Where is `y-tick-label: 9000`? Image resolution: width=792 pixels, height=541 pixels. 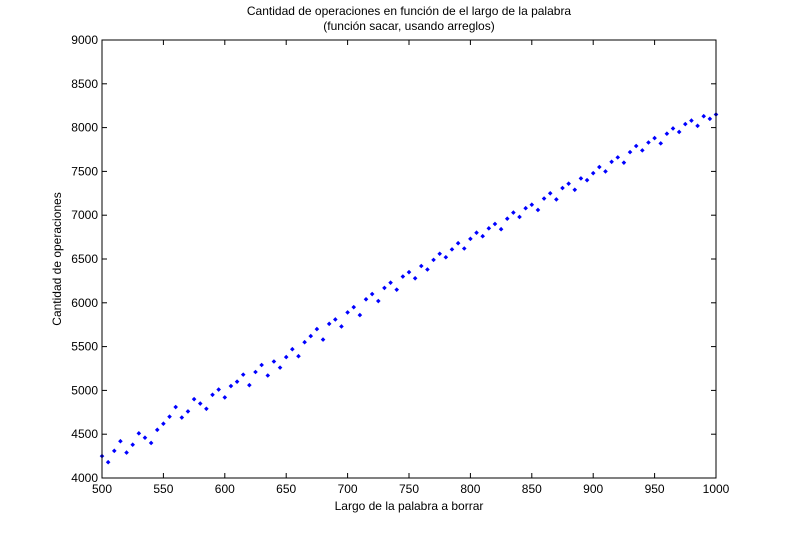 y-tick-label: 9000 is located at coordinates (84, 40).